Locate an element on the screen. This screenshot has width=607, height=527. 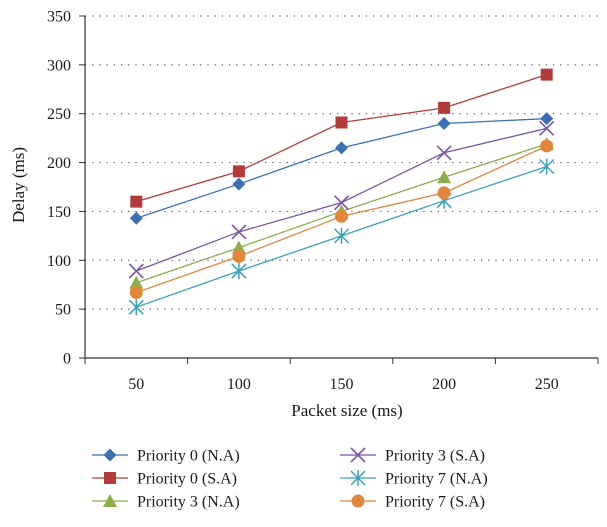
legend-item: Priority 3 (S.A) is located at coordinates (412, 456).